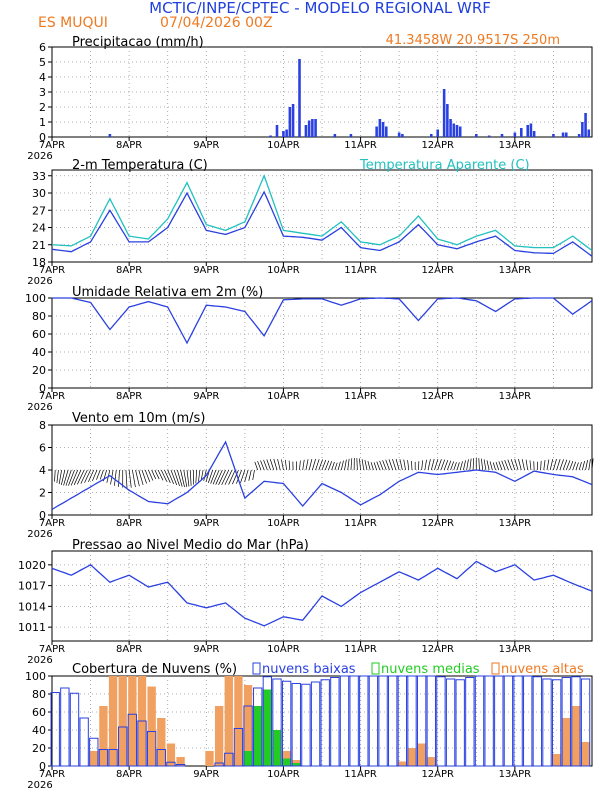 The image size is (612, 792). I want to click on wind-ytick-label: 2, so click(42, 493).